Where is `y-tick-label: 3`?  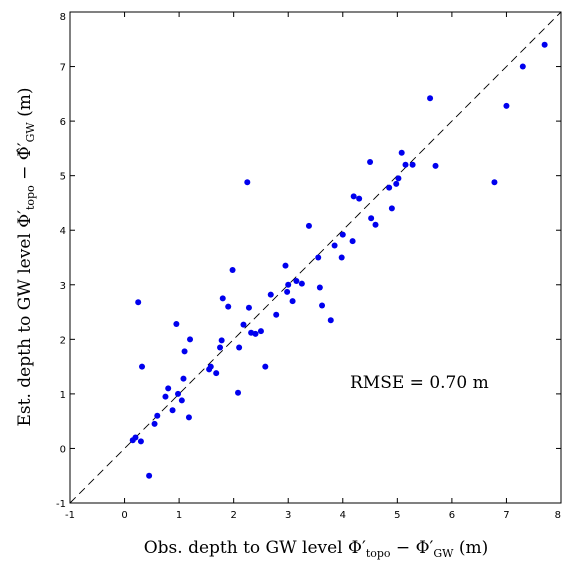 y-tick-label: 3 is located at coordinates (63, 286).